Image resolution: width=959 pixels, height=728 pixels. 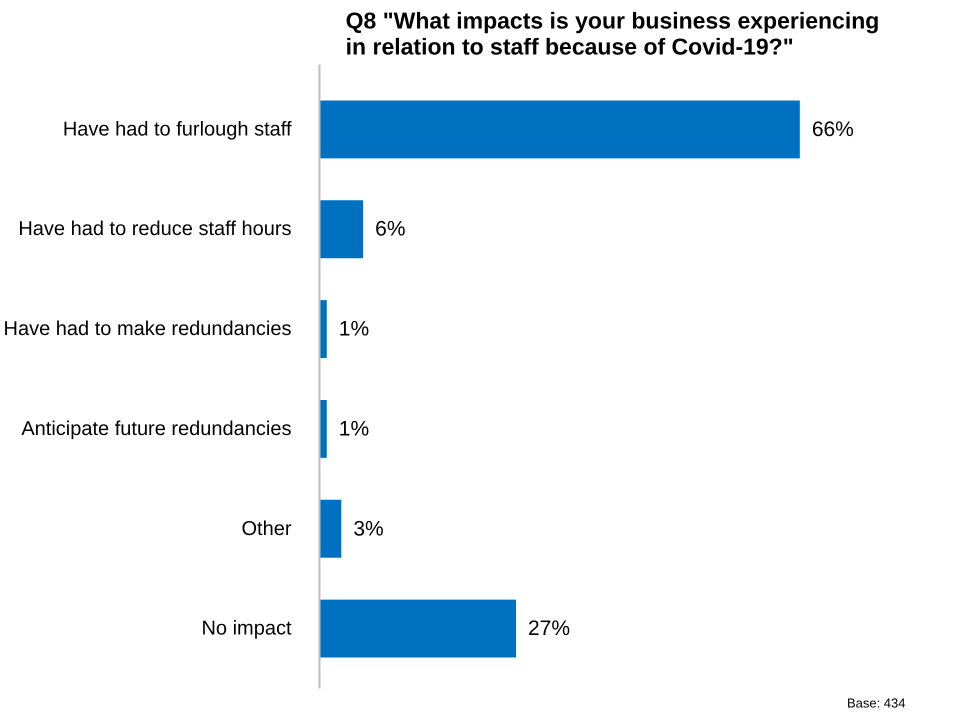 What do you see at coordinates (833, 129) in the screenshot?
I see `data-label: 66%` at bounding box center [833, 129].